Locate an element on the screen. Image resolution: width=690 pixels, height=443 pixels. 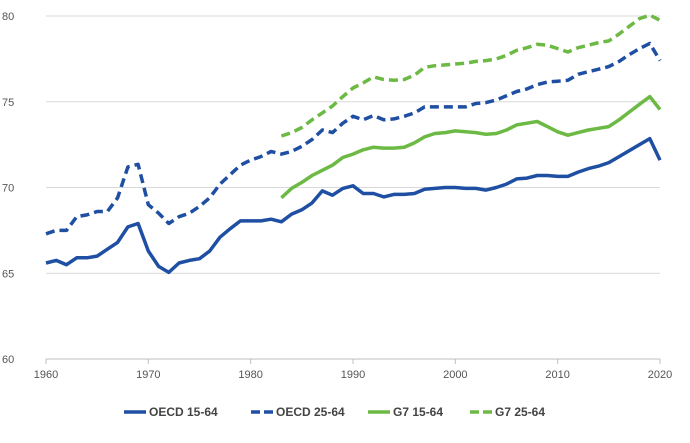
x-axis: 1960 1970 1980 1990 2000 2010 2020 is located at coordinates (353, 369).